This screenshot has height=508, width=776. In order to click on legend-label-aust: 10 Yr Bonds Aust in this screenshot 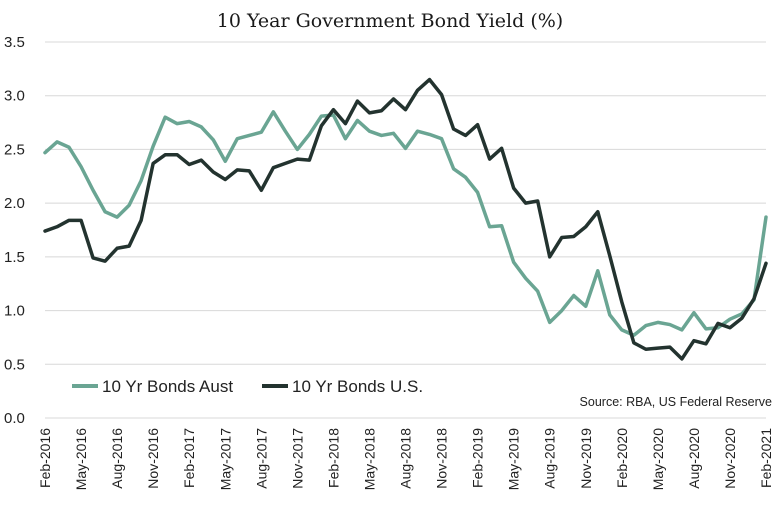, I will do `click(167, 386)`.